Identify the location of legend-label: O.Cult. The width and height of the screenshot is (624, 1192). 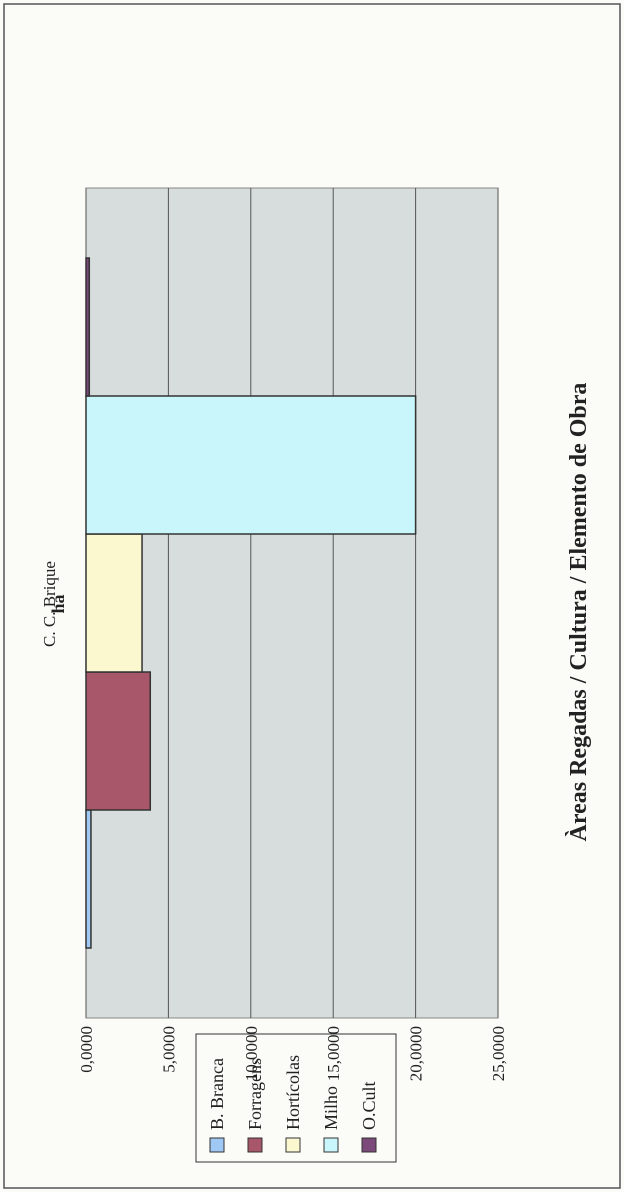
(369, 1105).